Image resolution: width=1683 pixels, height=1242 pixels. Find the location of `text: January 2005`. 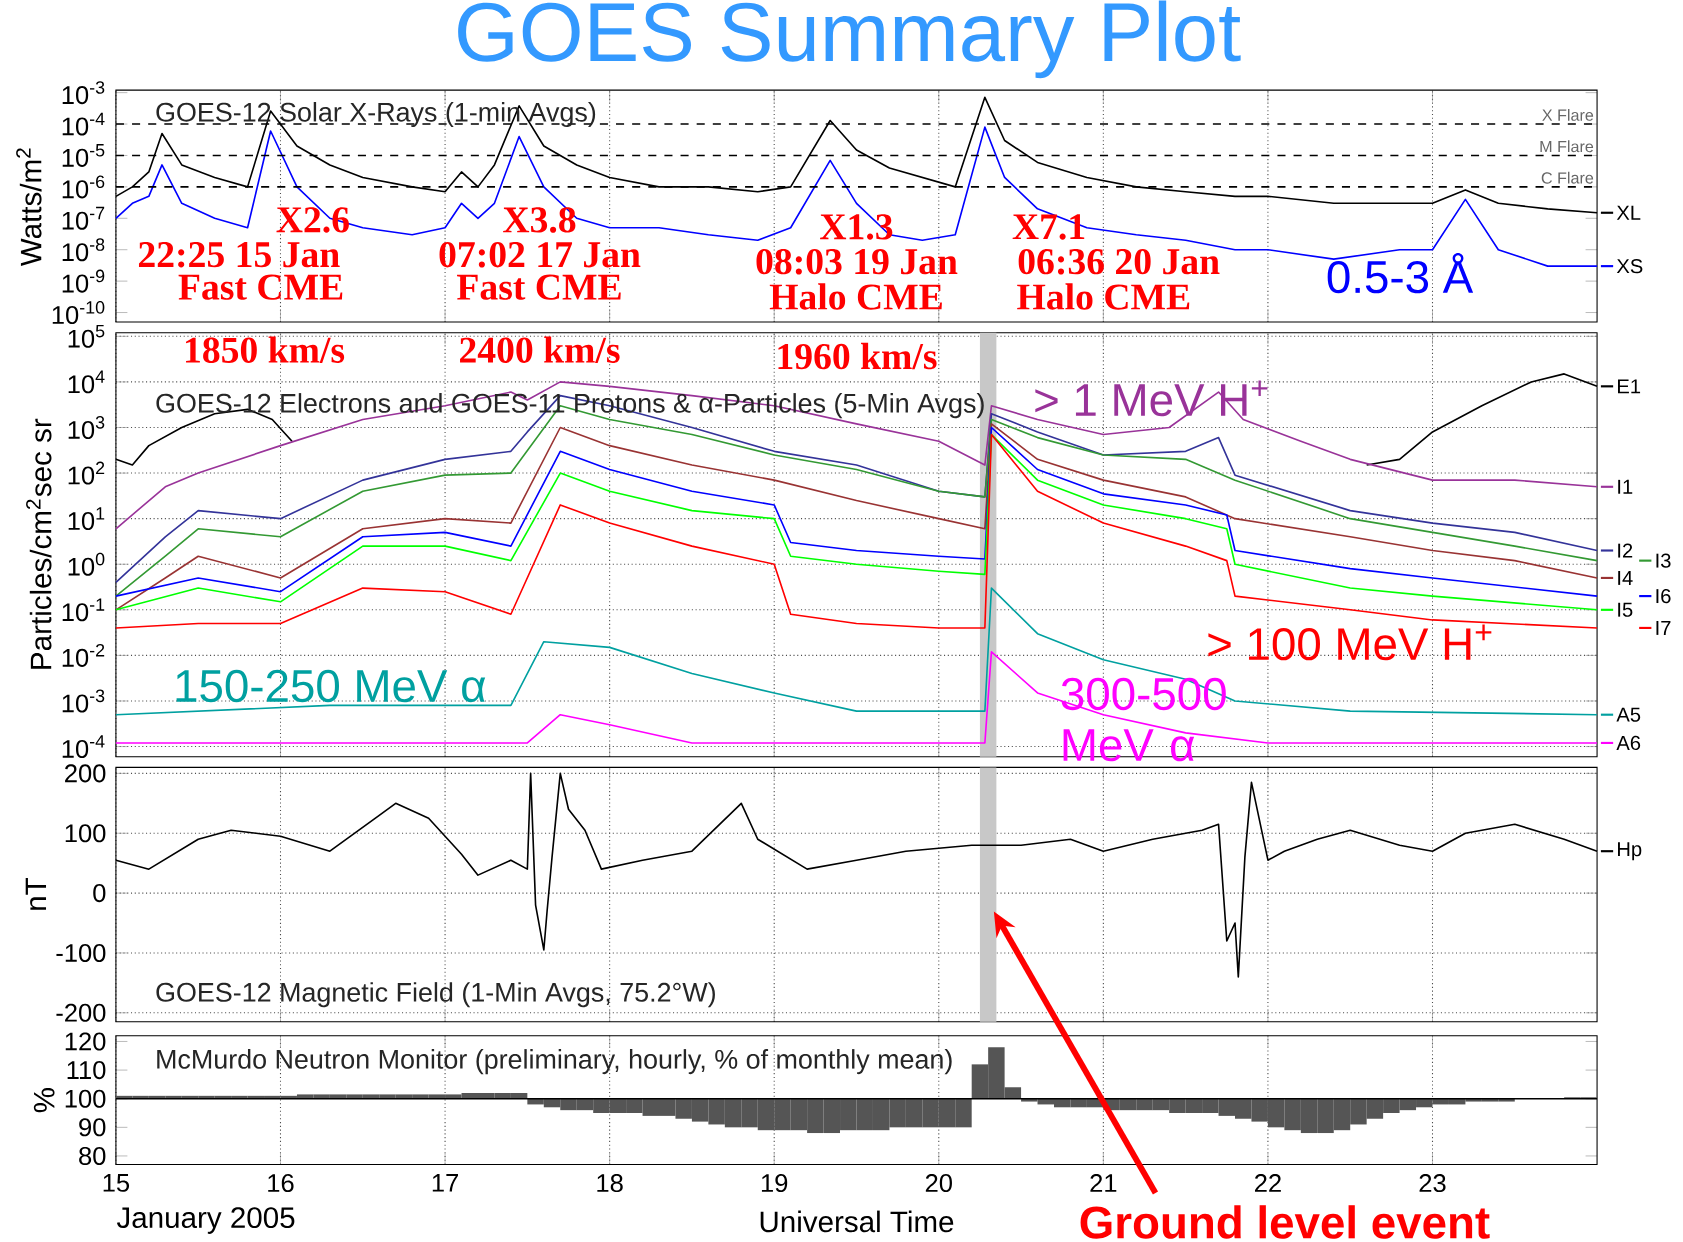

text: January 2005 is located at coordinates (205, 1220).